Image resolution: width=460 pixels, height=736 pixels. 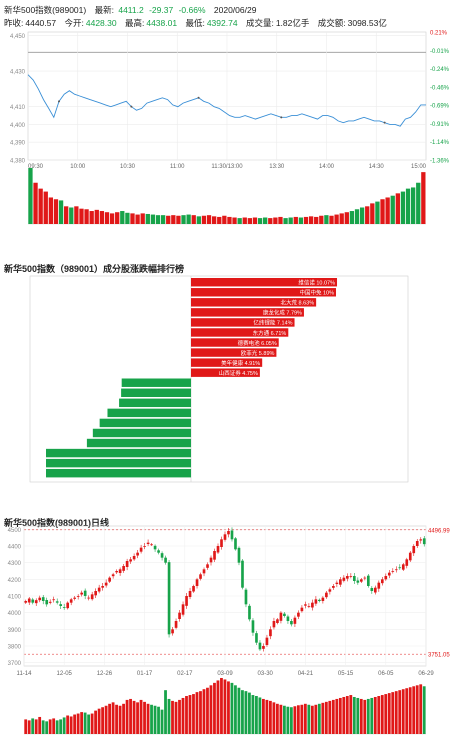 I want to click on y-tick-label: 4,450, so click(x=18, y=37).